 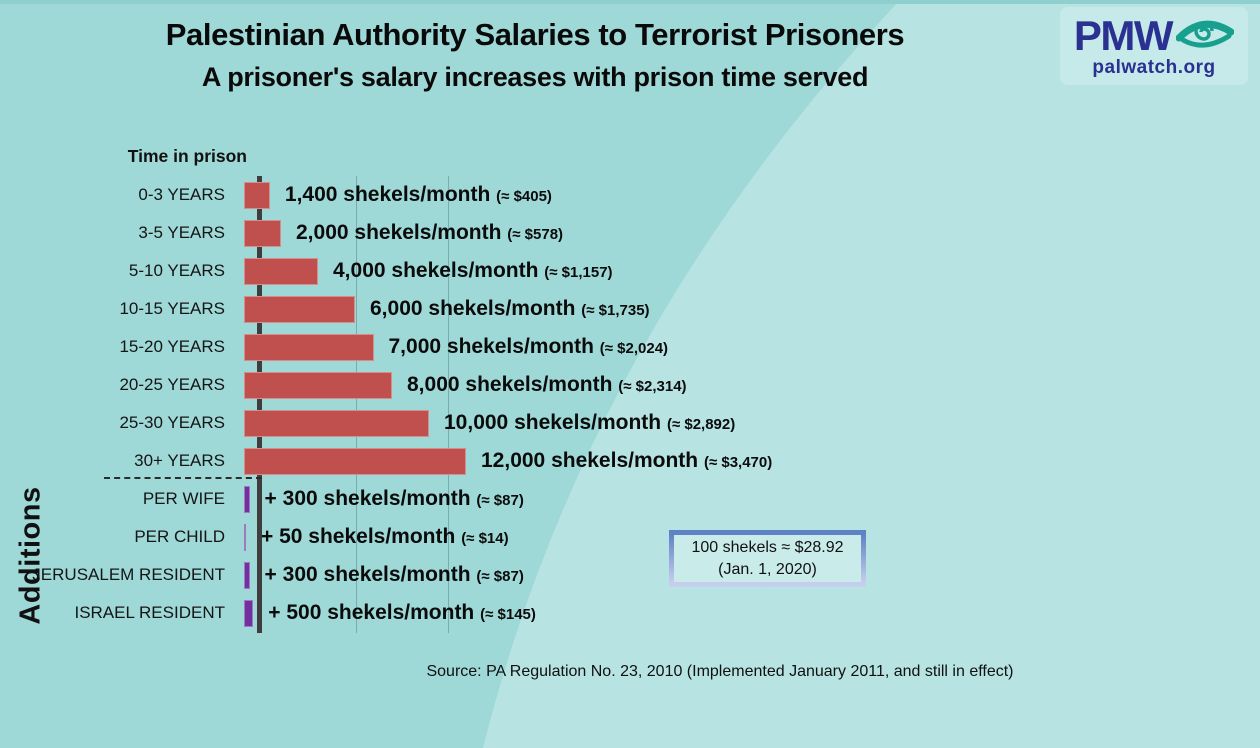 What do you see at coordinates (183, 498) in the screenshot?
I see `category-label: PER WIFE` at bounding box center [183, 498].